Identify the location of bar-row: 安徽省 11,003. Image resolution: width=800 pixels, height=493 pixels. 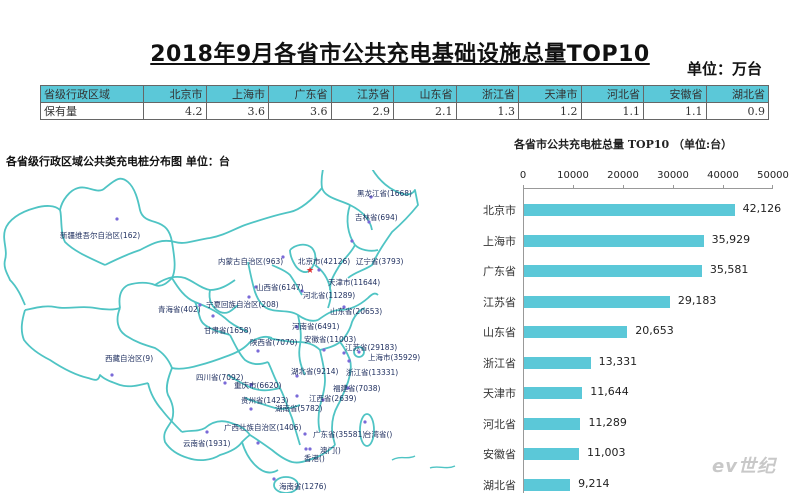
(400, 454).